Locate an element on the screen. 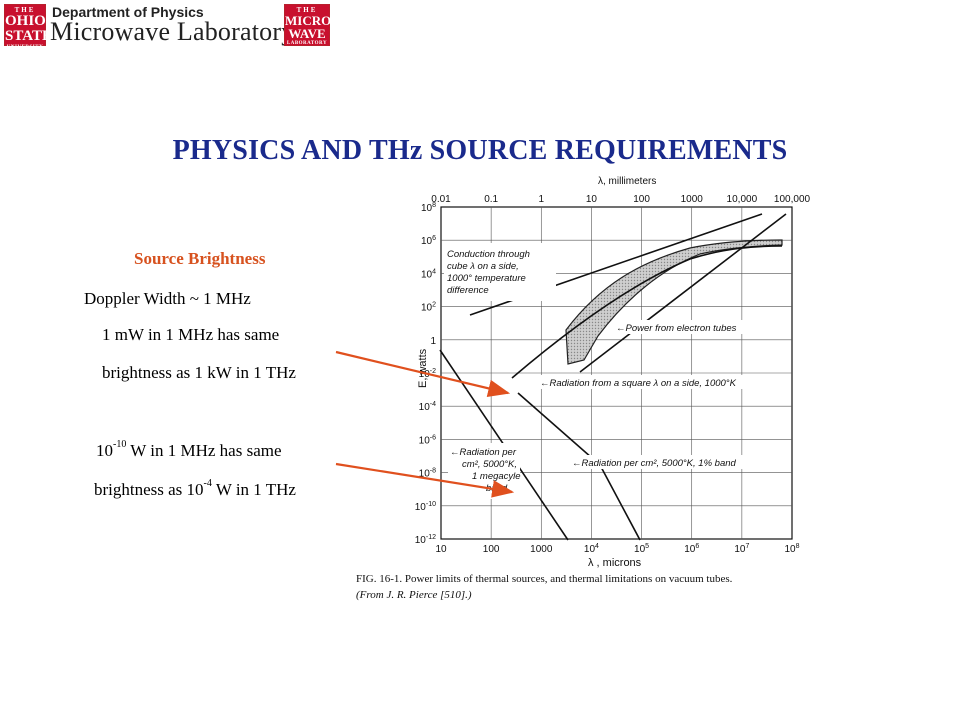 The height and width of the screenshot is (720, 960). small-power-text: 10-10 W in 1 MHz has same is located at coordinates (189, 449).